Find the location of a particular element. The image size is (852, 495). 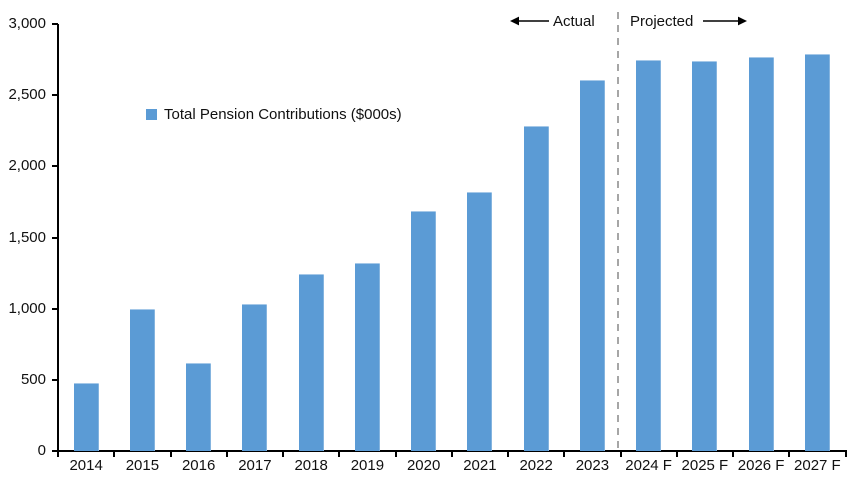

actual-projected-divider is located at coordinates (618, 231).